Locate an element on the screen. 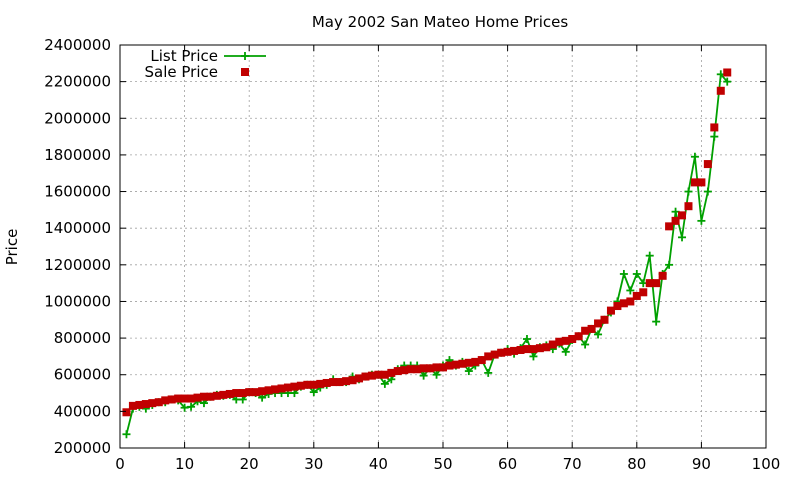 Image resolution: width=800 pixels, height=480 pixels. x-tick-label: 10 is located at coordinates (184, 464).